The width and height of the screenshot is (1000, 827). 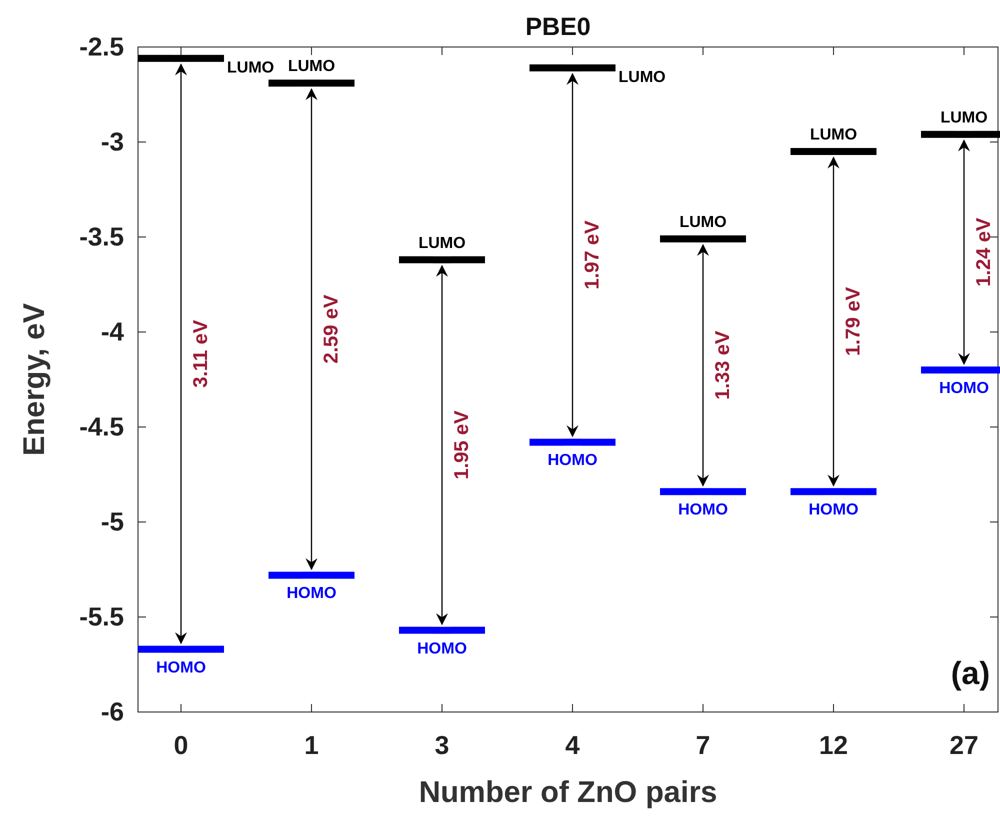 What do you see at coordinates (112, 521) in the screenshot?
I see `y-tick-label: -5` at bounding box center [112, 521].